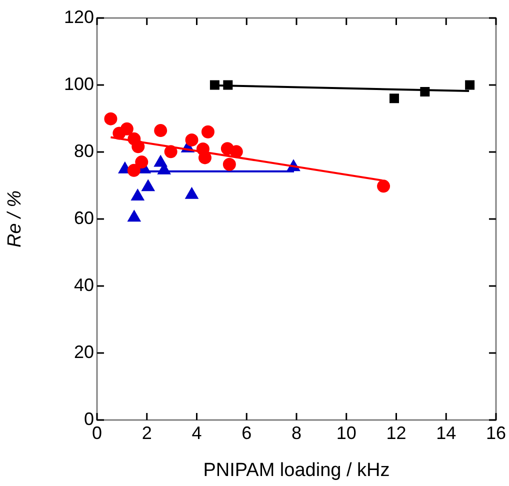 This screenshot has width=509, height=486. I want to click on y-tick-label: 60, so click(84, 218).